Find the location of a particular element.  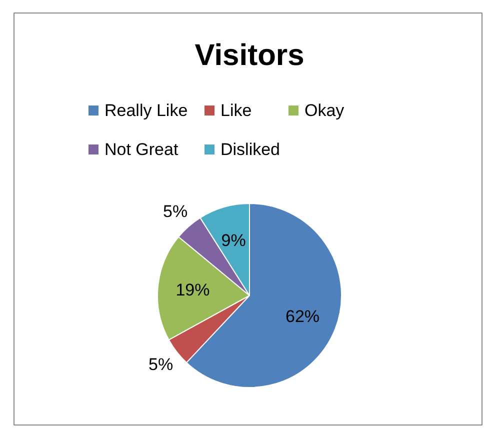

legend-label: Like is located at coordinates (236, 110).